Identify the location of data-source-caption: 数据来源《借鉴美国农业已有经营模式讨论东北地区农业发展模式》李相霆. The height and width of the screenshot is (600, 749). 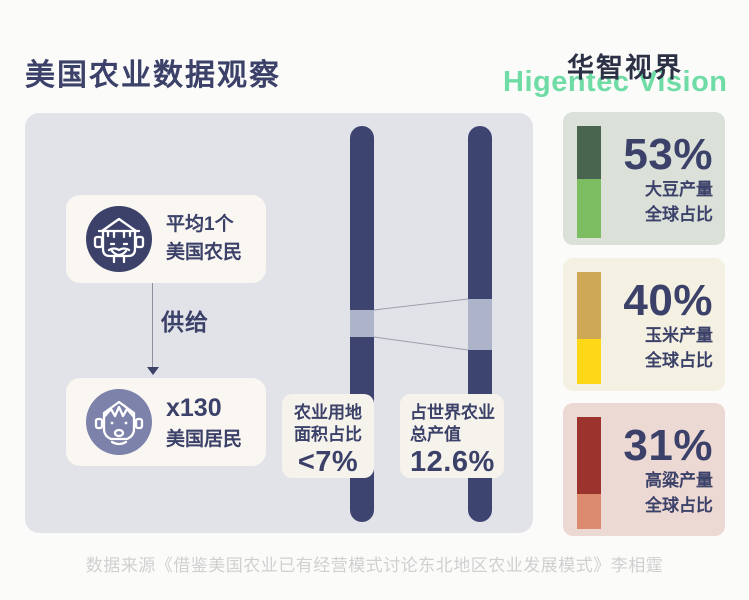
(374, 565).